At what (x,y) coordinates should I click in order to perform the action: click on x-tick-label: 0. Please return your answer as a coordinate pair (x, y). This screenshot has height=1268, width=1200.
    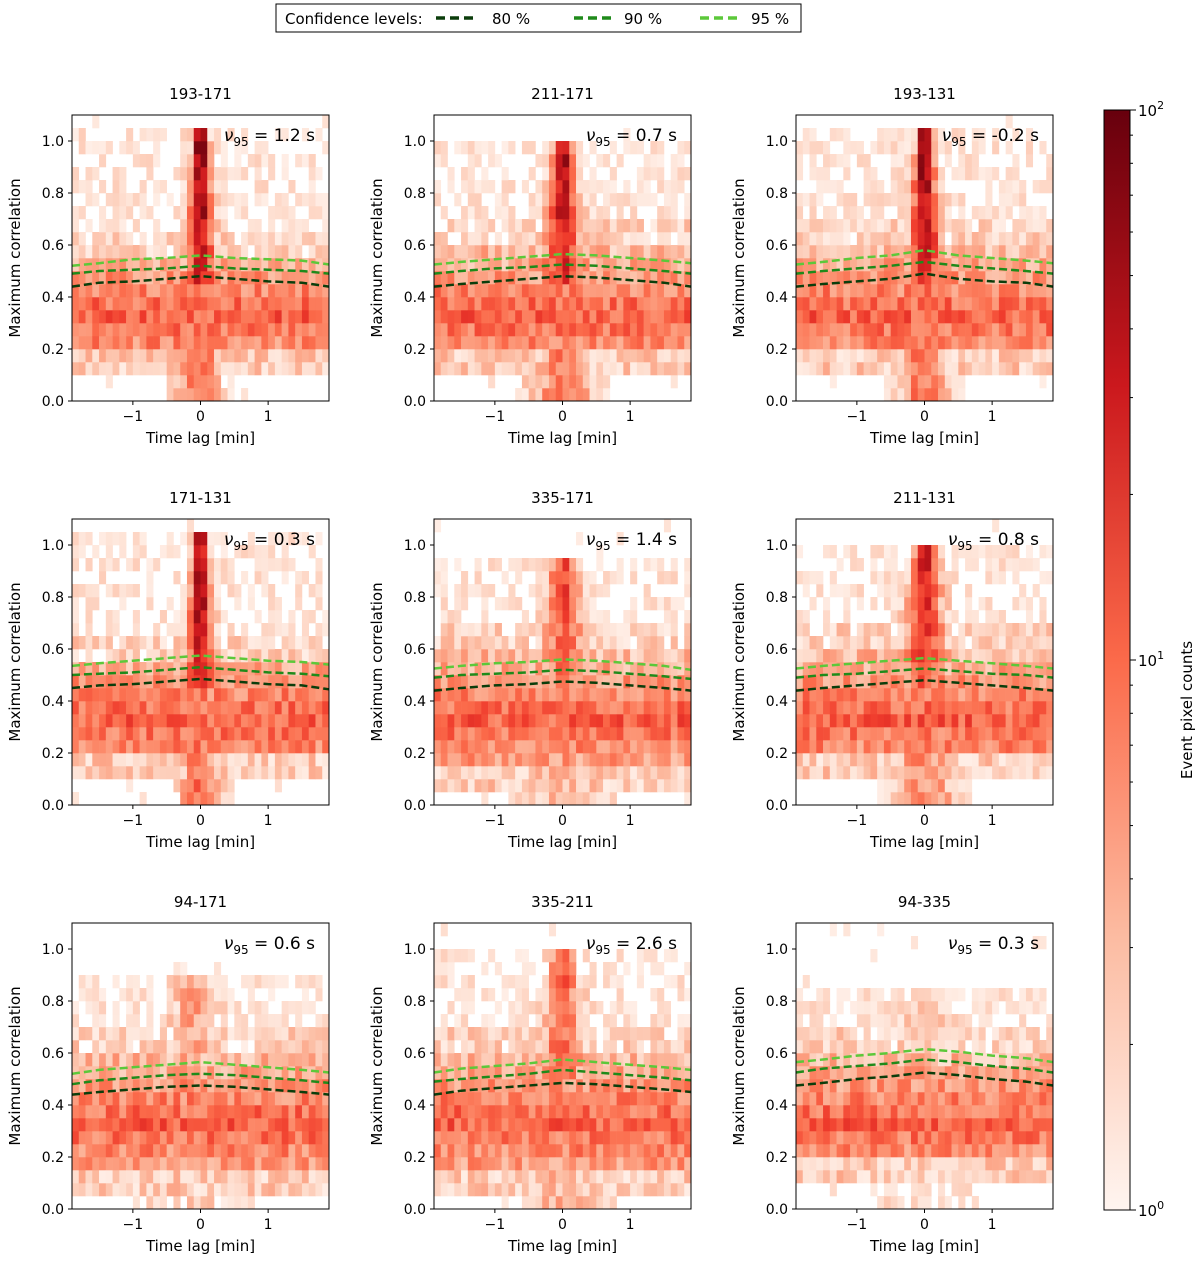
    Looking at the image, I should click on (924, 417).